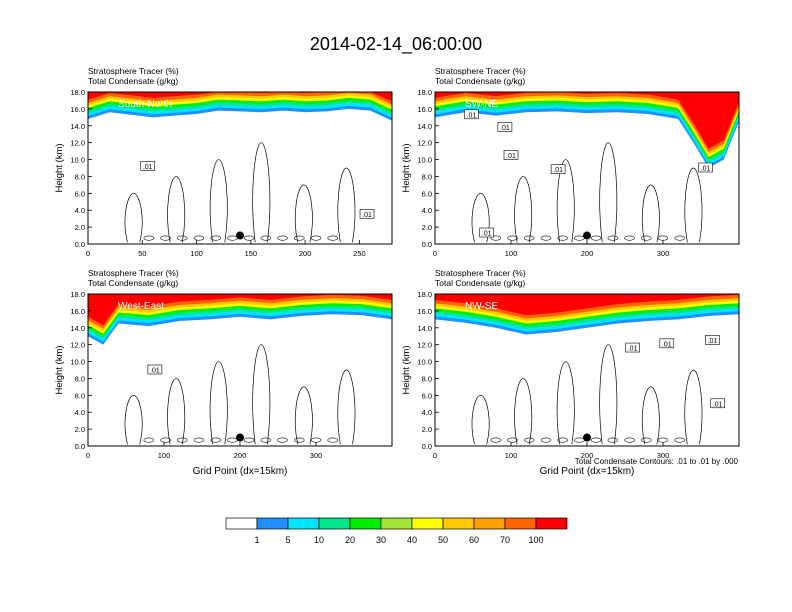  I want to click on tracer-field: .01, so click(240, 370).